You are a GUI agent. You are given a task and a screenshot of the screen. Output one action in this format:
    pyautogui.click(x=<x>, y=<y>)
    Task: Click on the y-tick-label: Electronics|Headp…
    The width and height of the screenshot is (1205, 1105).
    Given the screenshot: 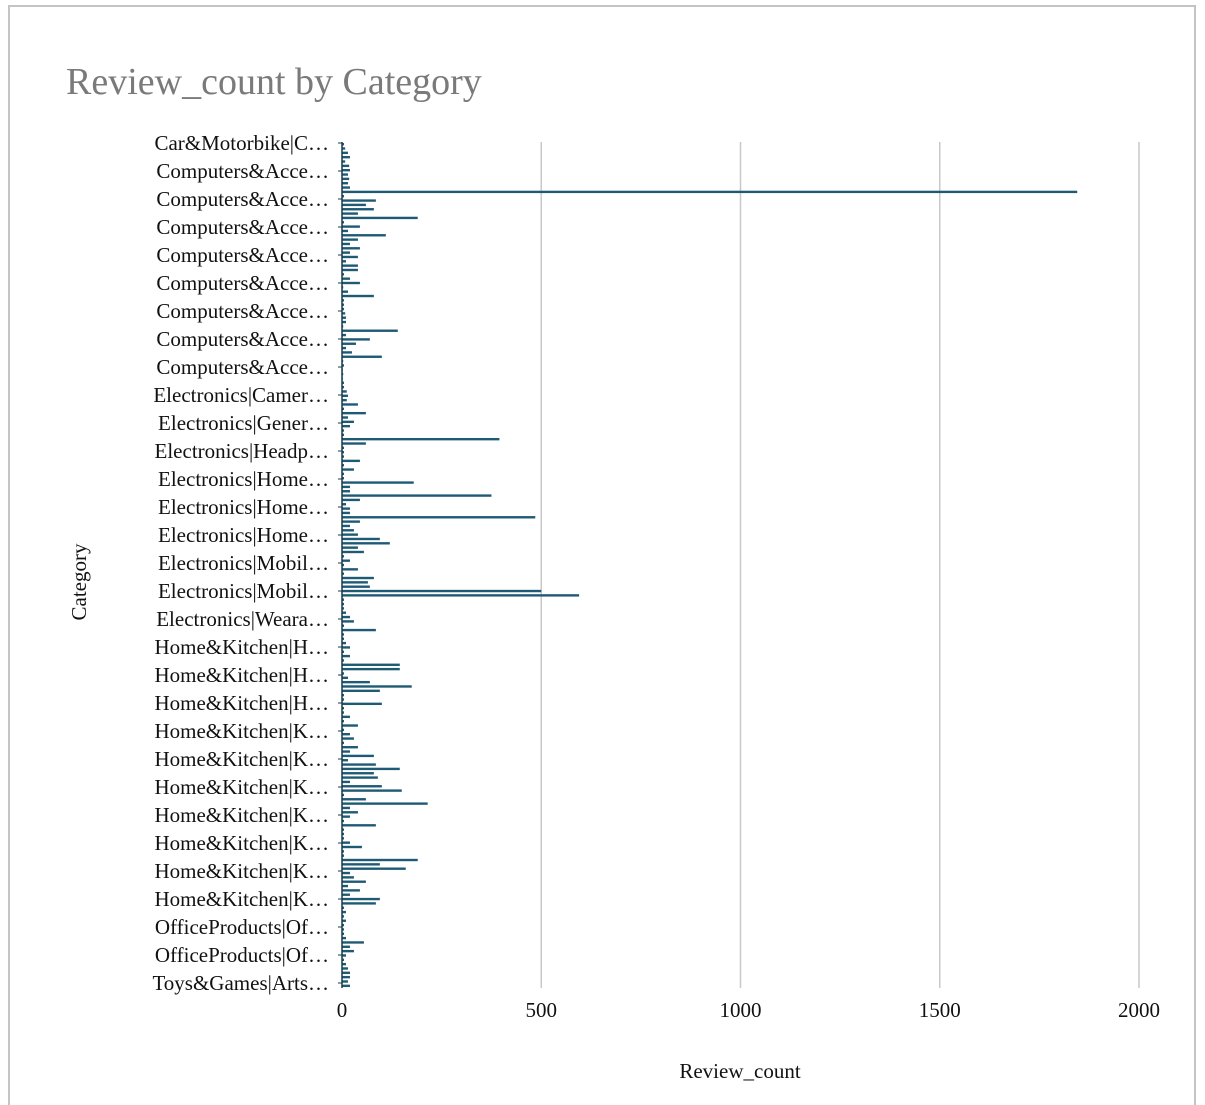 What is the action you would take?
    pyautogui.click(x=242, y=451)
    